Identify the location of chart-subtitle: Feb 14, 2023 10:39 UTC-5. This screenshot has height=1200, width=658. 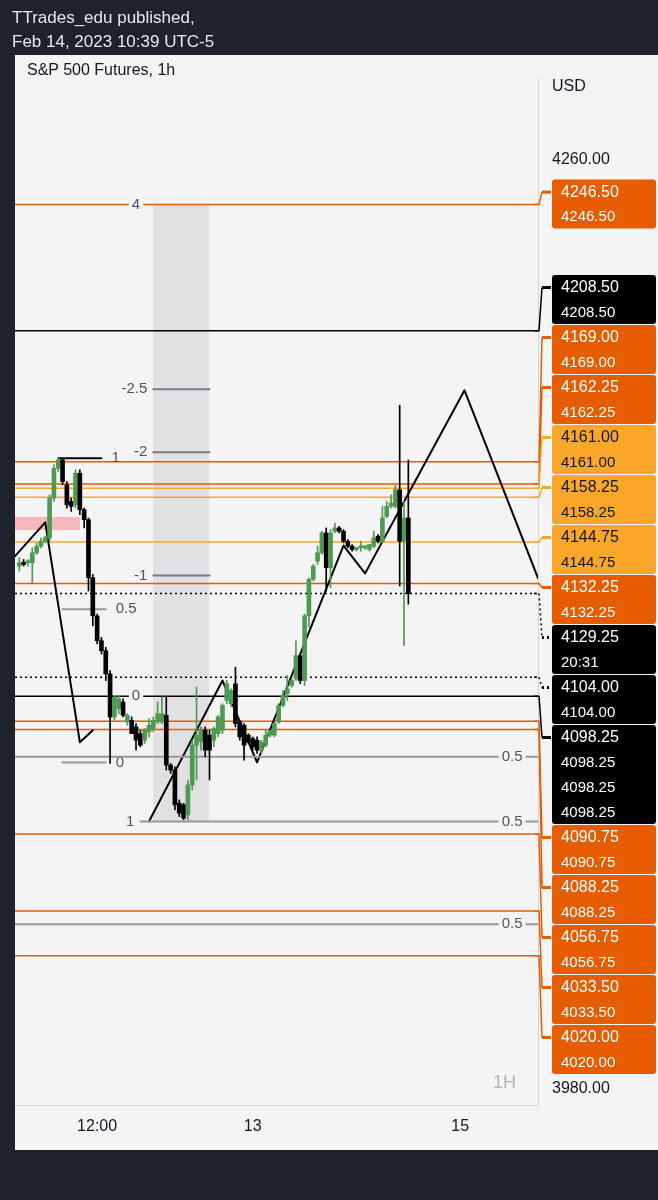
(113, 42).